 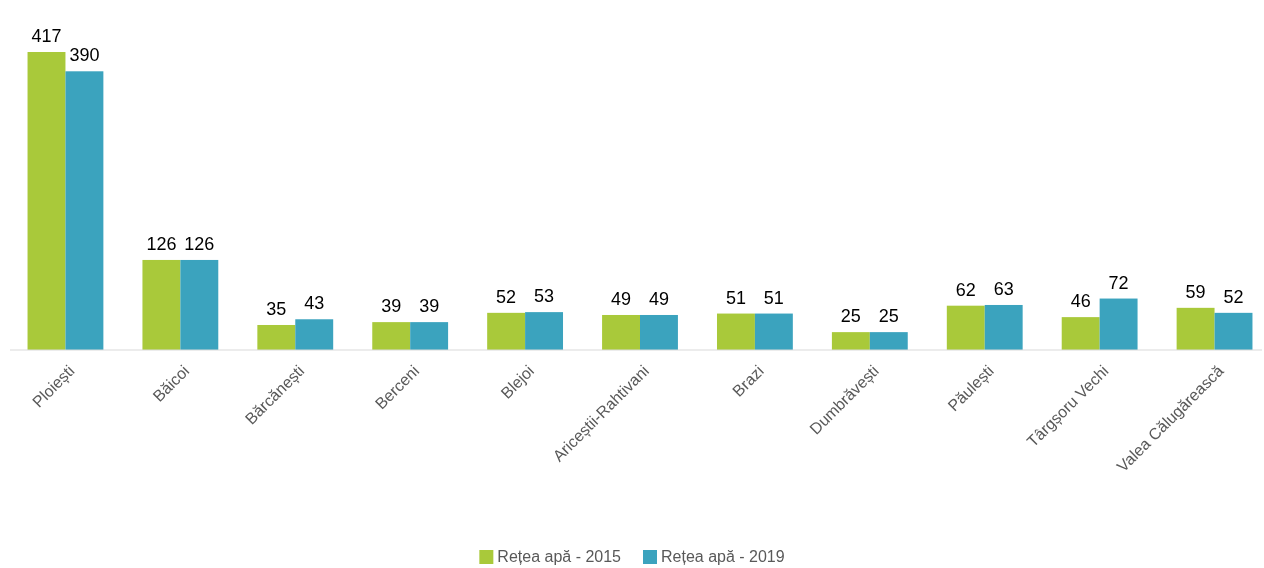 What do you see at coordinates (965, 289) in the screenshot?
I see `data-label: 62` at bounding box center [965, 289].